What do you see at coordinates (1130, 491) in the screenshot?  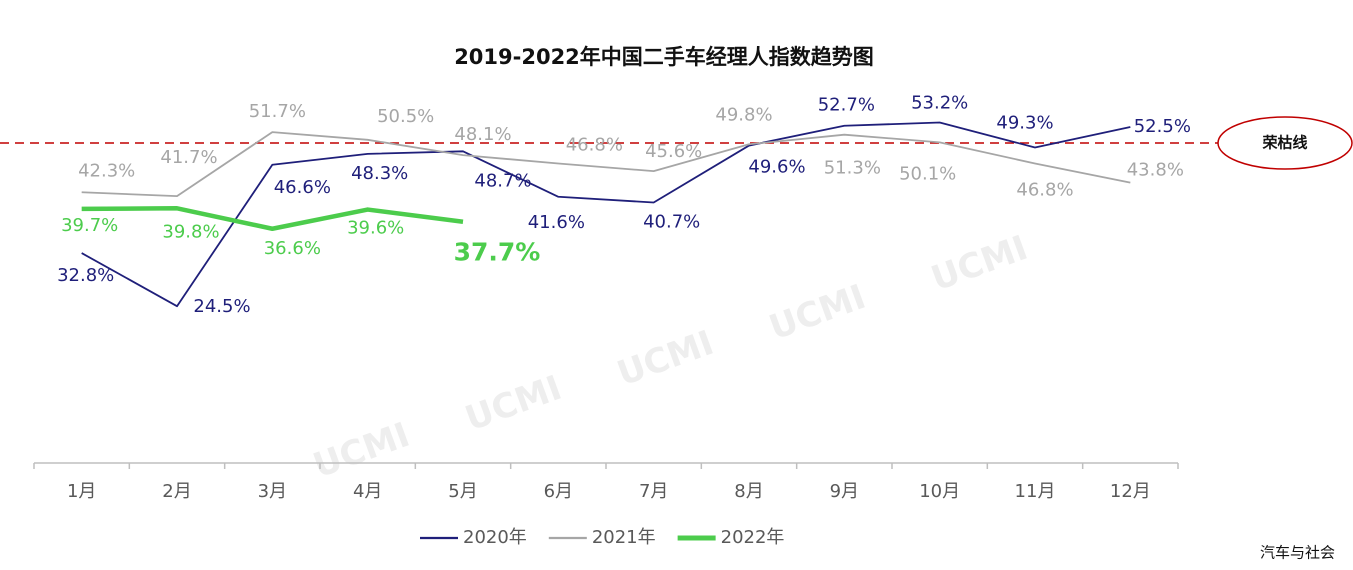 I see `x-tick-label: 12月` at bounding box center [1130, 491].